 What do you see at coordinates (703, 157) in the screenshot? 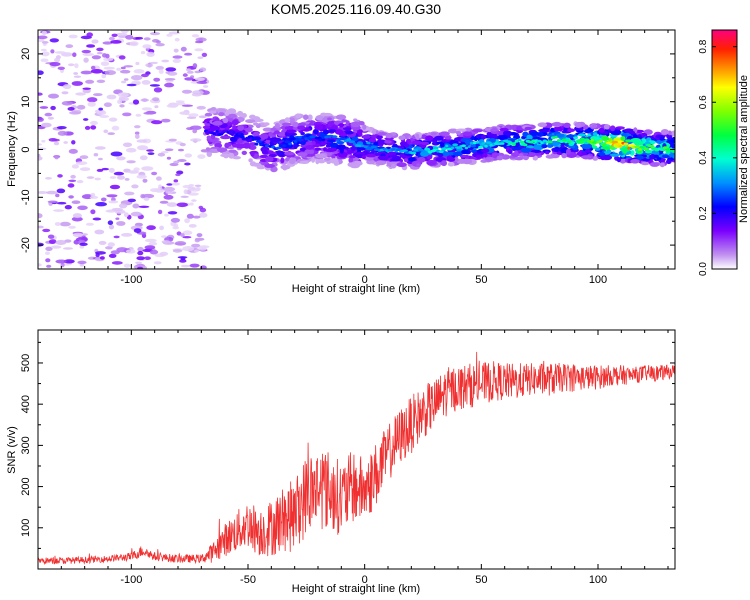
I see `colorbar-tick-label: 0.4` at bounding box center [703, 157].